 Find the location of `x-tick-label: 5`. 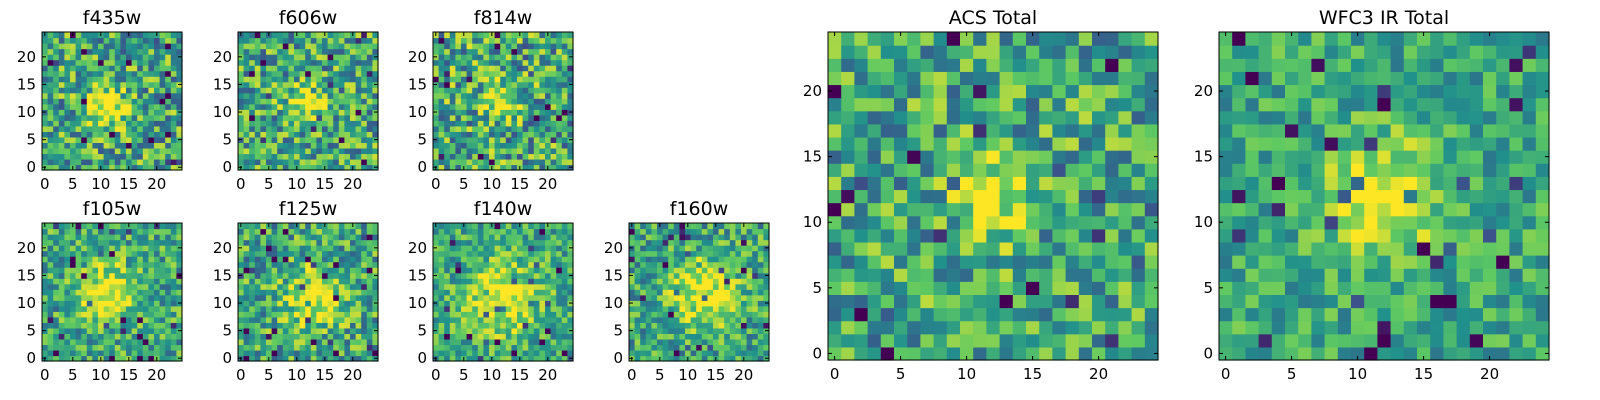

x-tick-label: 5 is located at coordinates (269, 375).